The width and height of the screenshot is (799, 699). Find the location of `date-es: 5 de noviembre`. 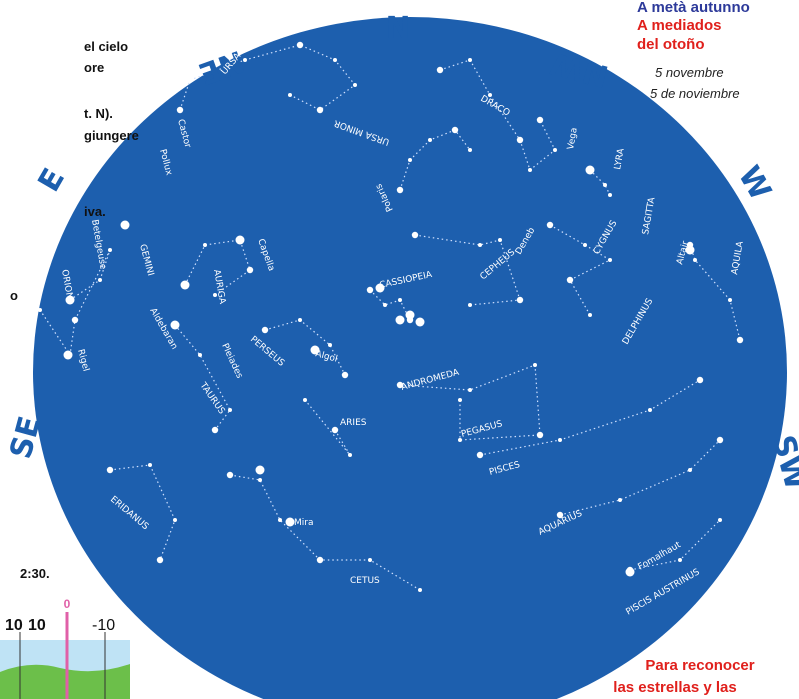

date-es: 5 de noviembre is located at coordinates (695, 93).